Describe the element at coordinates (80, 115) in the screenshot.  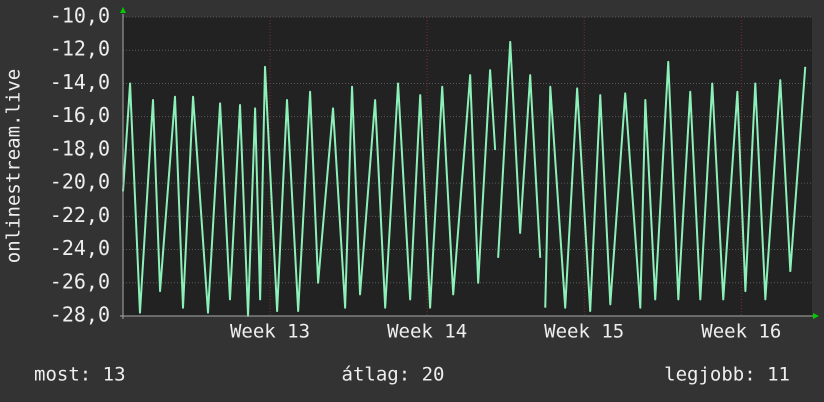
I see `y-tick-label: -16,0` at that location.